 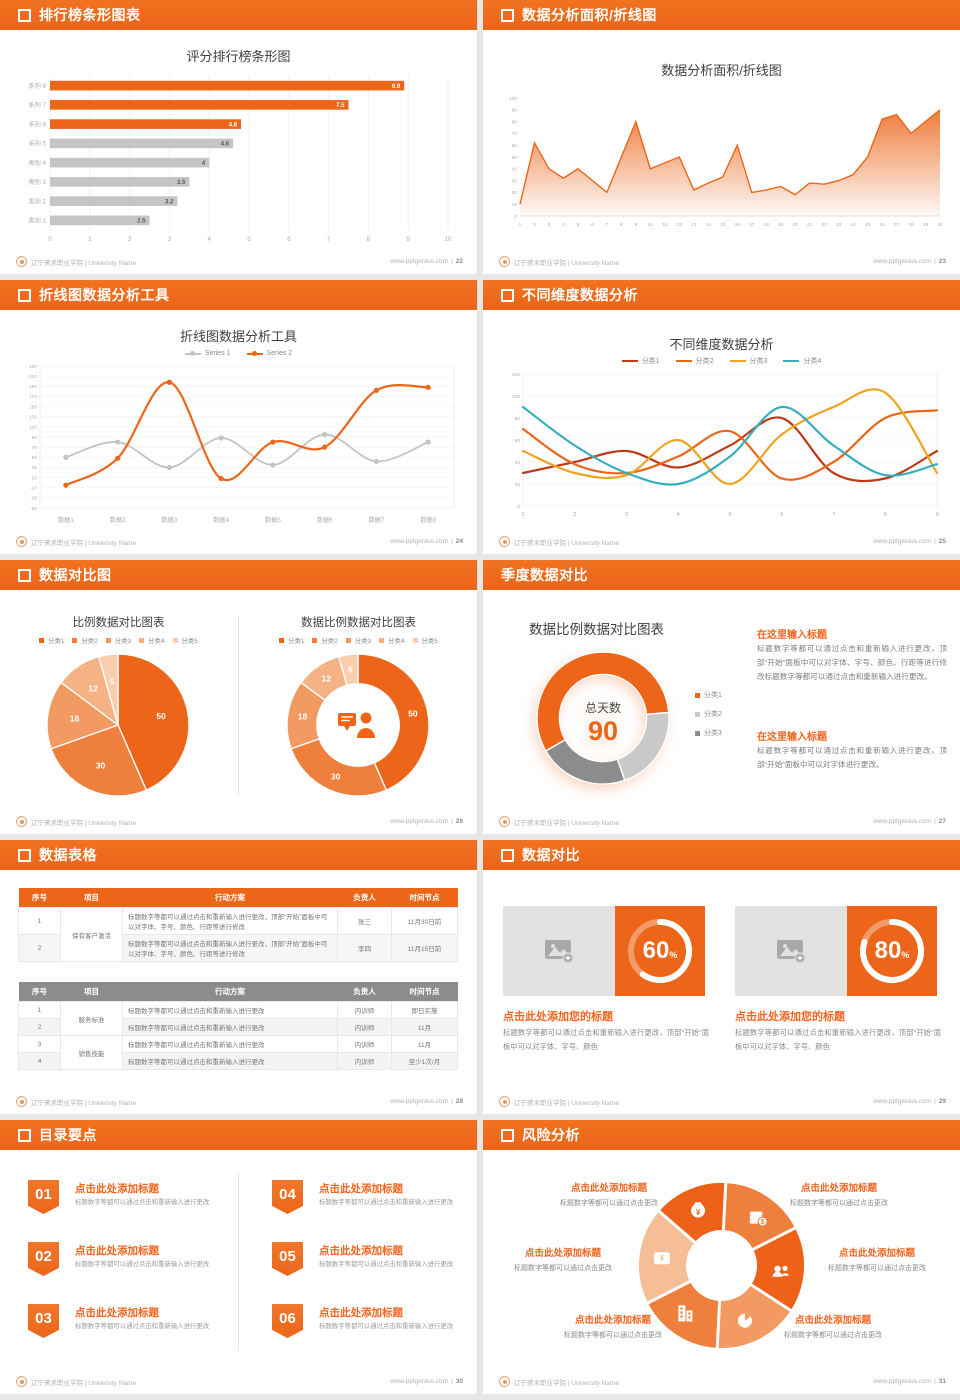 What do you see at coordinates (238, 1052) in the screenshot?
I see `table-row: 3 销售技能 标题数字等都可以通过点击和重新输入进行更改 内训师 11月` at bounding box center [238, 1052].